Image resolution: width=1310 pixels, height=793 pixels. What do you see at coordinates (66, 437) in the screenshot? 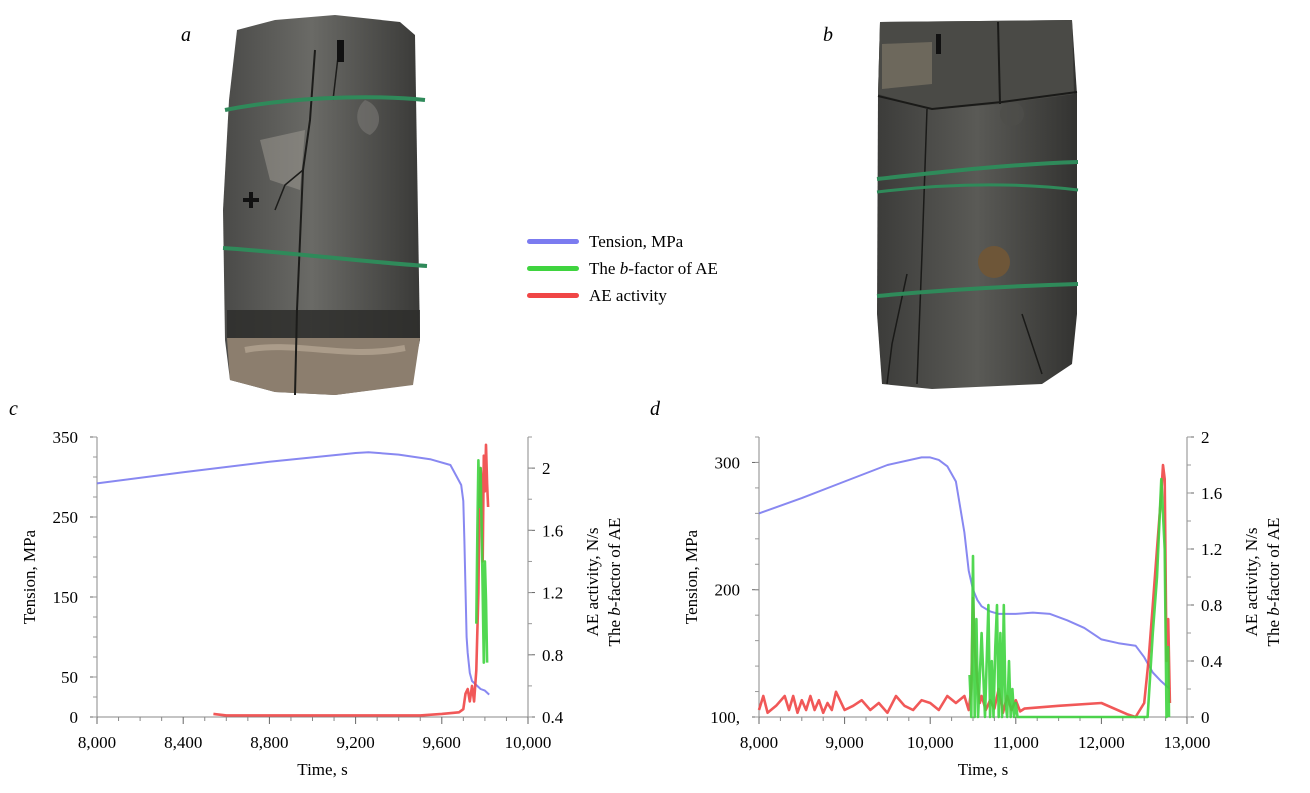
I see `y-left-tick-label: 350` at bounding box center [66, 437].